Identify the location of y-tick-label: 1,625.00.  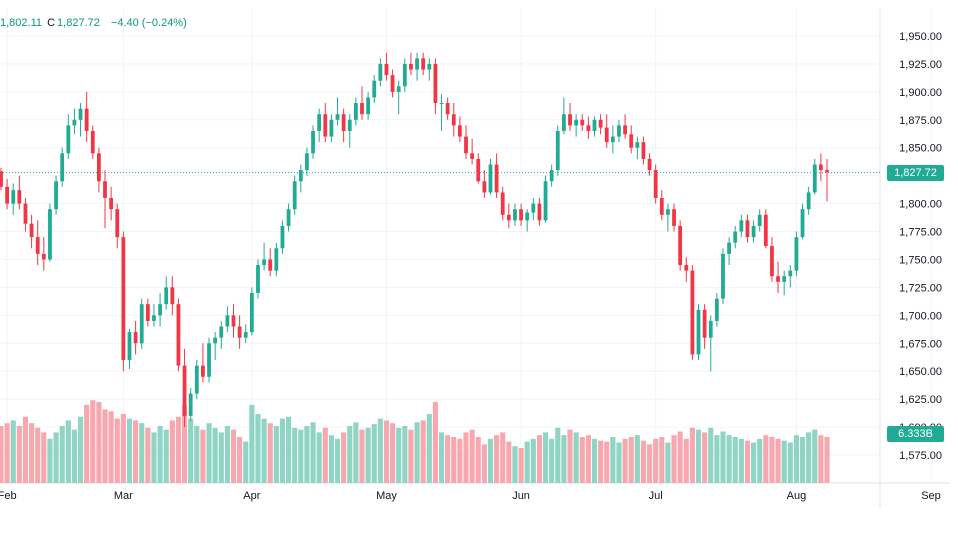
(920, 400).